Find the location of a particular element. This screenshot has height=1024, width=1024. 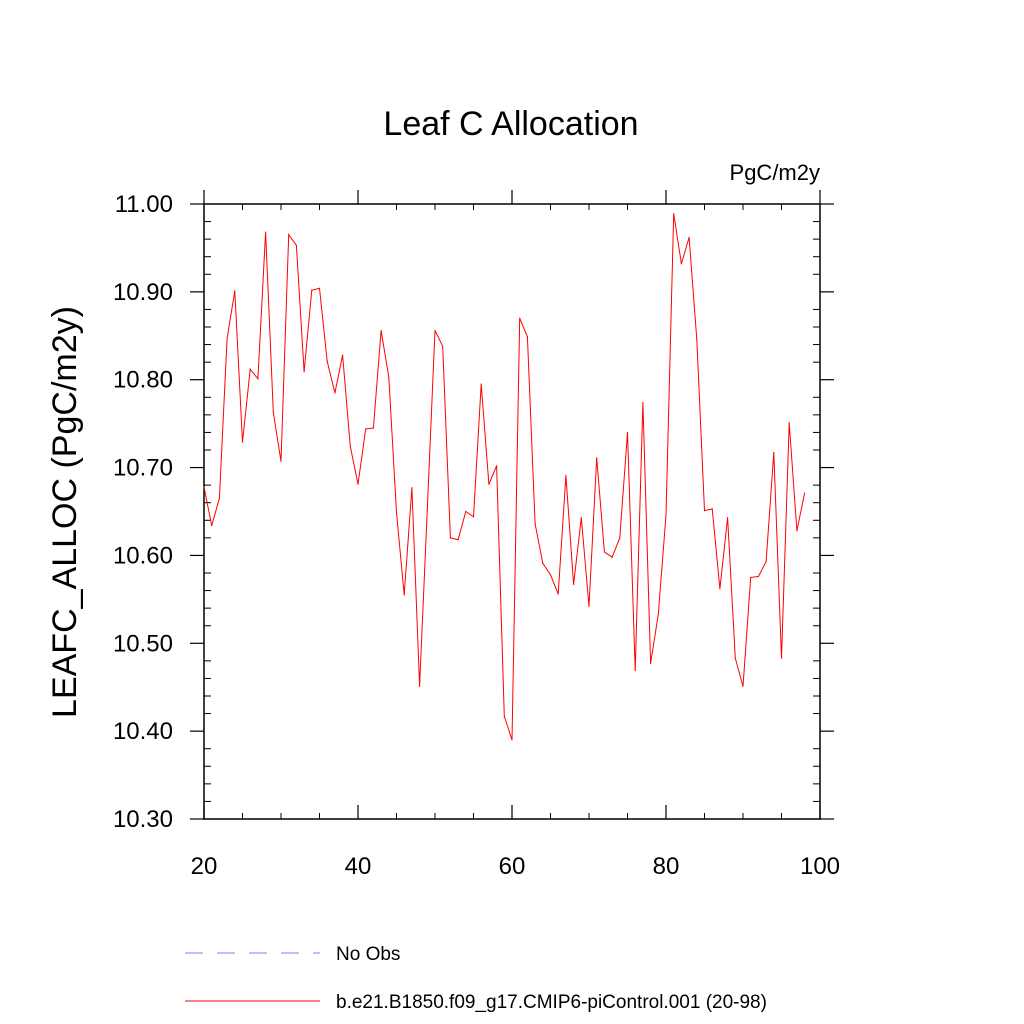

x-tick-label: 100 is located at coordinates (820, 866).